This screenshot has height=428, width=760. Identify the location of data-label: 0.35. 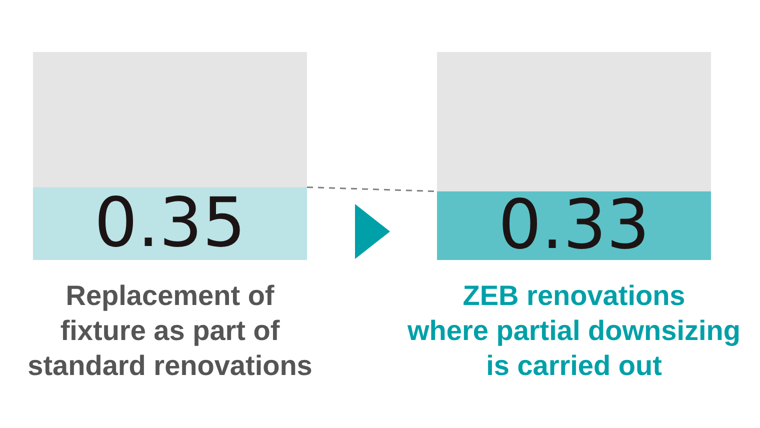
(170, 224).